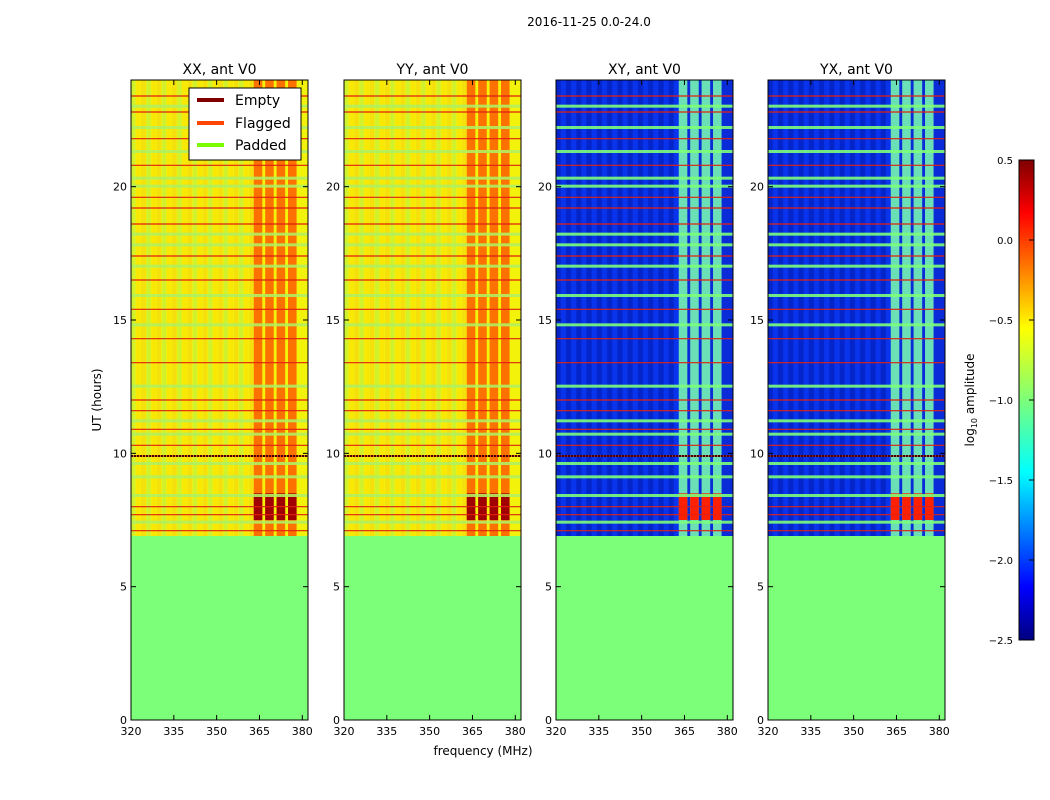 The image size is (1050, 800). What do you see at coordinates (482, 751) in the screenshot?
I see `x-axis-label: frequency (MHz)` at bounding box center [482, 751].